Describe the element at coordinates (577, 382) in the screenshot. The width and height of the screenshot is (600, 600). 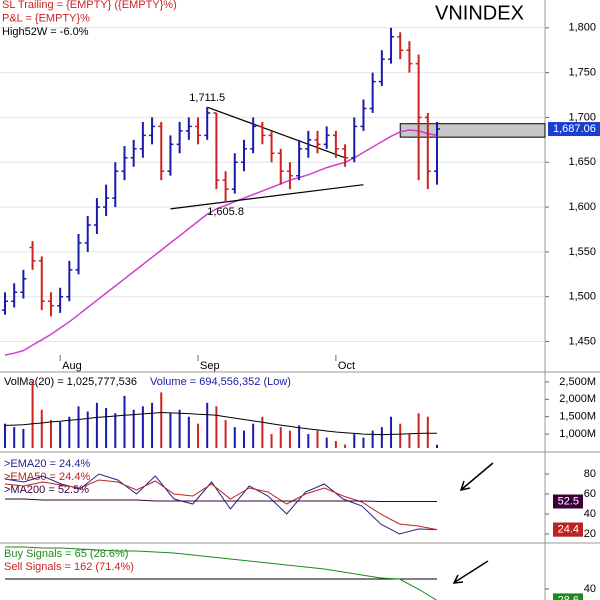
I see `y-tick-label: 2,500M` at that location.